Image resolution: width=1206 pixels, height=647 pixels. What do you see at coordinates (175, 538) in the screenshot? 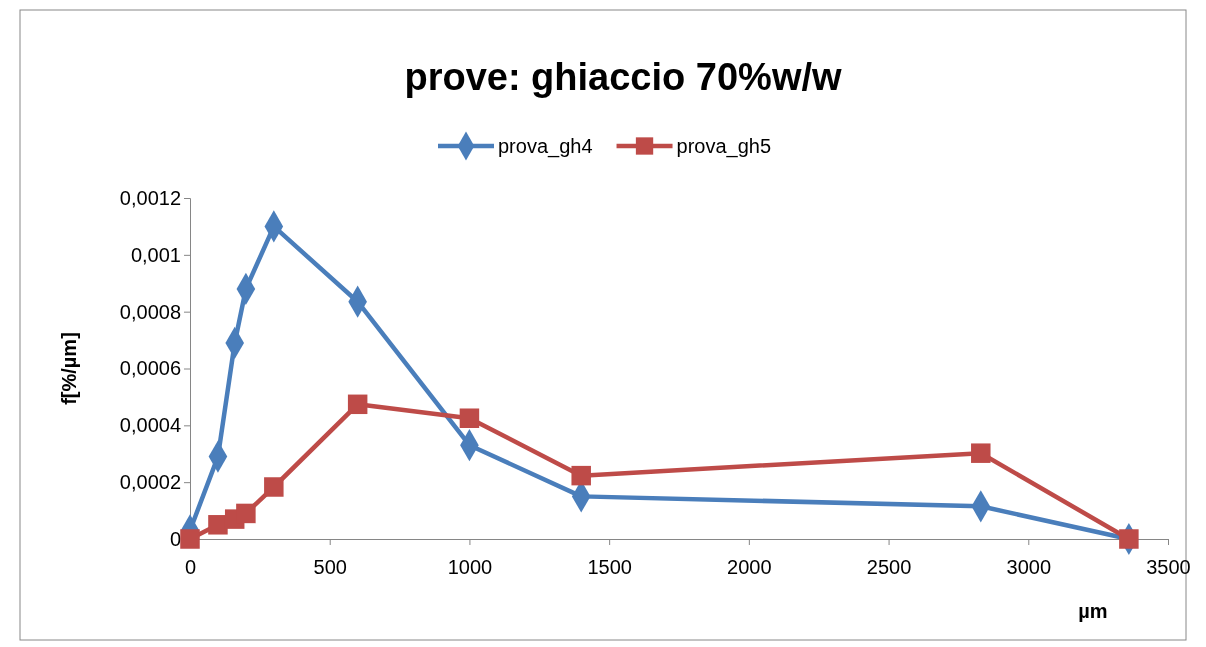
I see `y-tick-label: 0` at bounding box center [175, 538].